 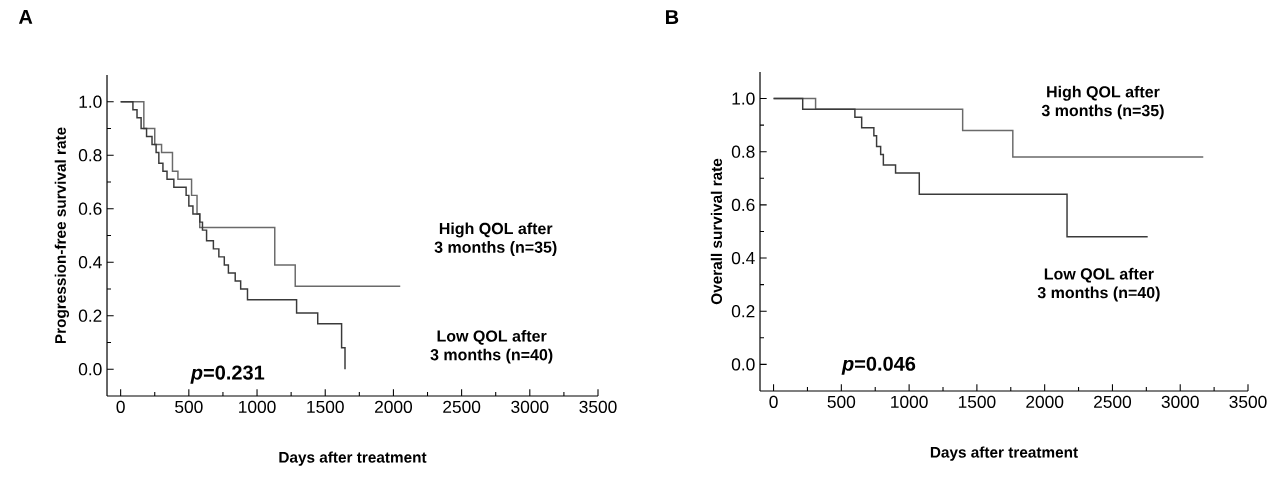 What do you see at coordinates (672, 17) in the screenshot?
I see `chart-title: B` at bounding box center [672, 17].